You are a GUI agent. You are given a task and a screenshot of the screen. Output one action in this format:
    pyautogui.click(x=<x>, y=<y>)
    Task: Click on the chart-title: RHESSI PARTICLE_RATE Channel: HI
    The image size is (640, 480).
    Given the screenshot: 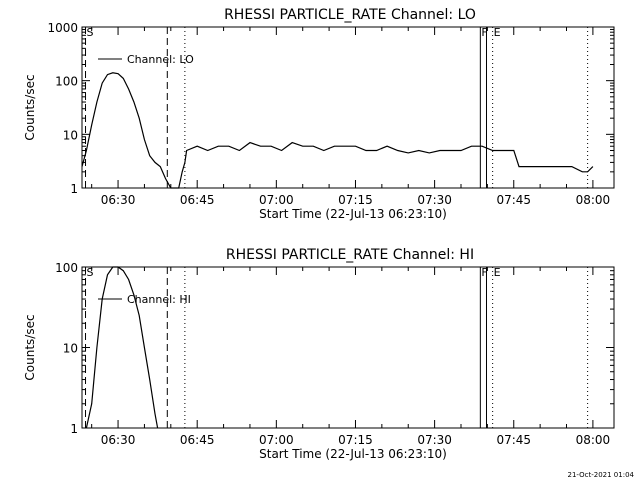 What is the action you would take?
    pyautogui.click(x=350, y=255)
    